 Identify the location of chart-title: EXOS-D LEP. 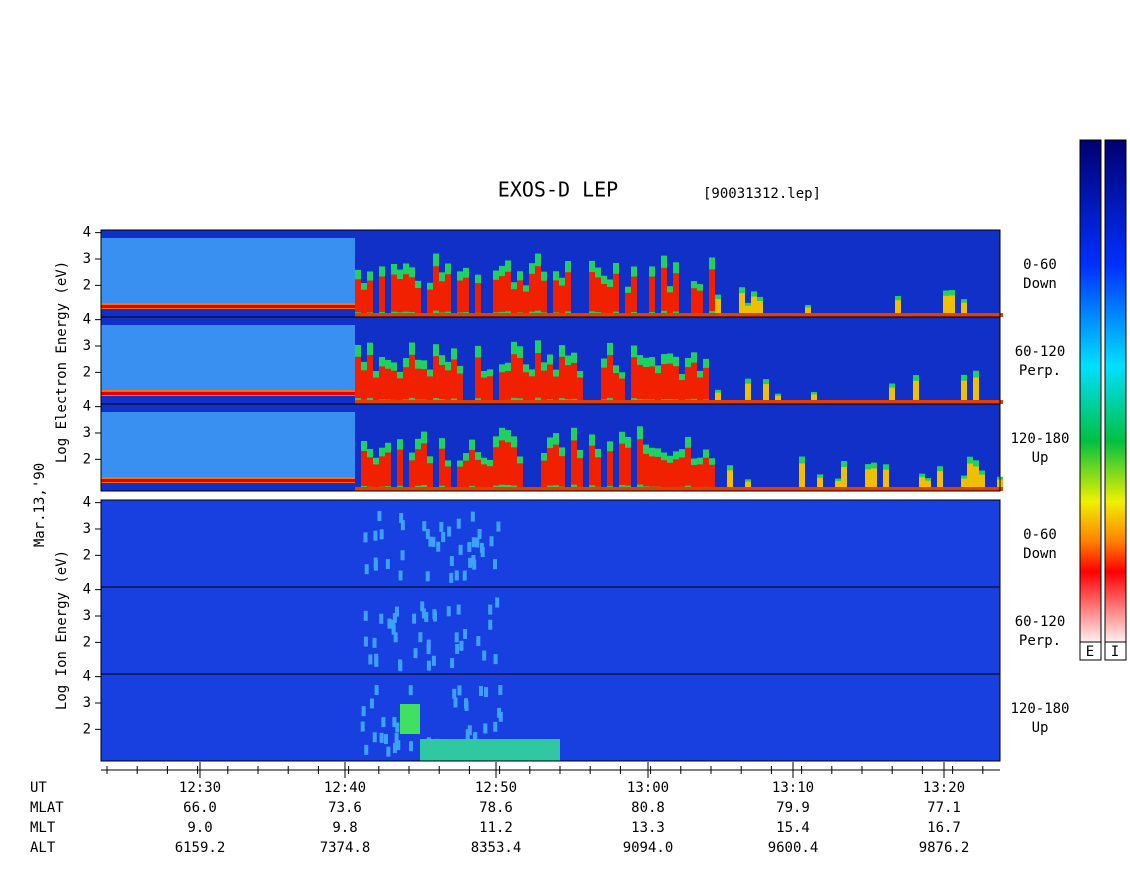
(558, 190).